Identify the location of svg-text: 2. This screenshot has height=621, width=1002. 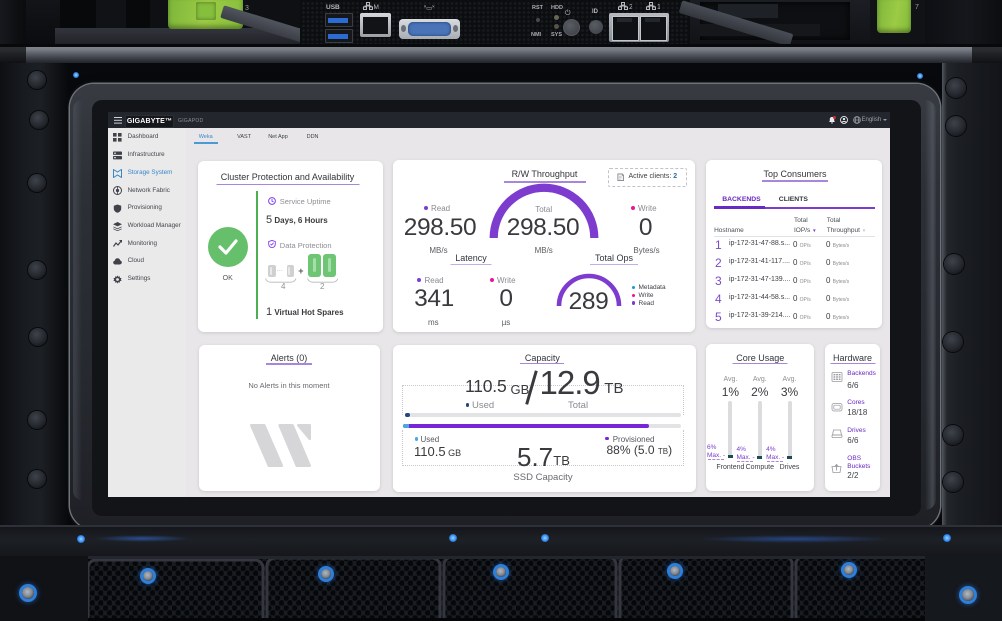
(630, 7).